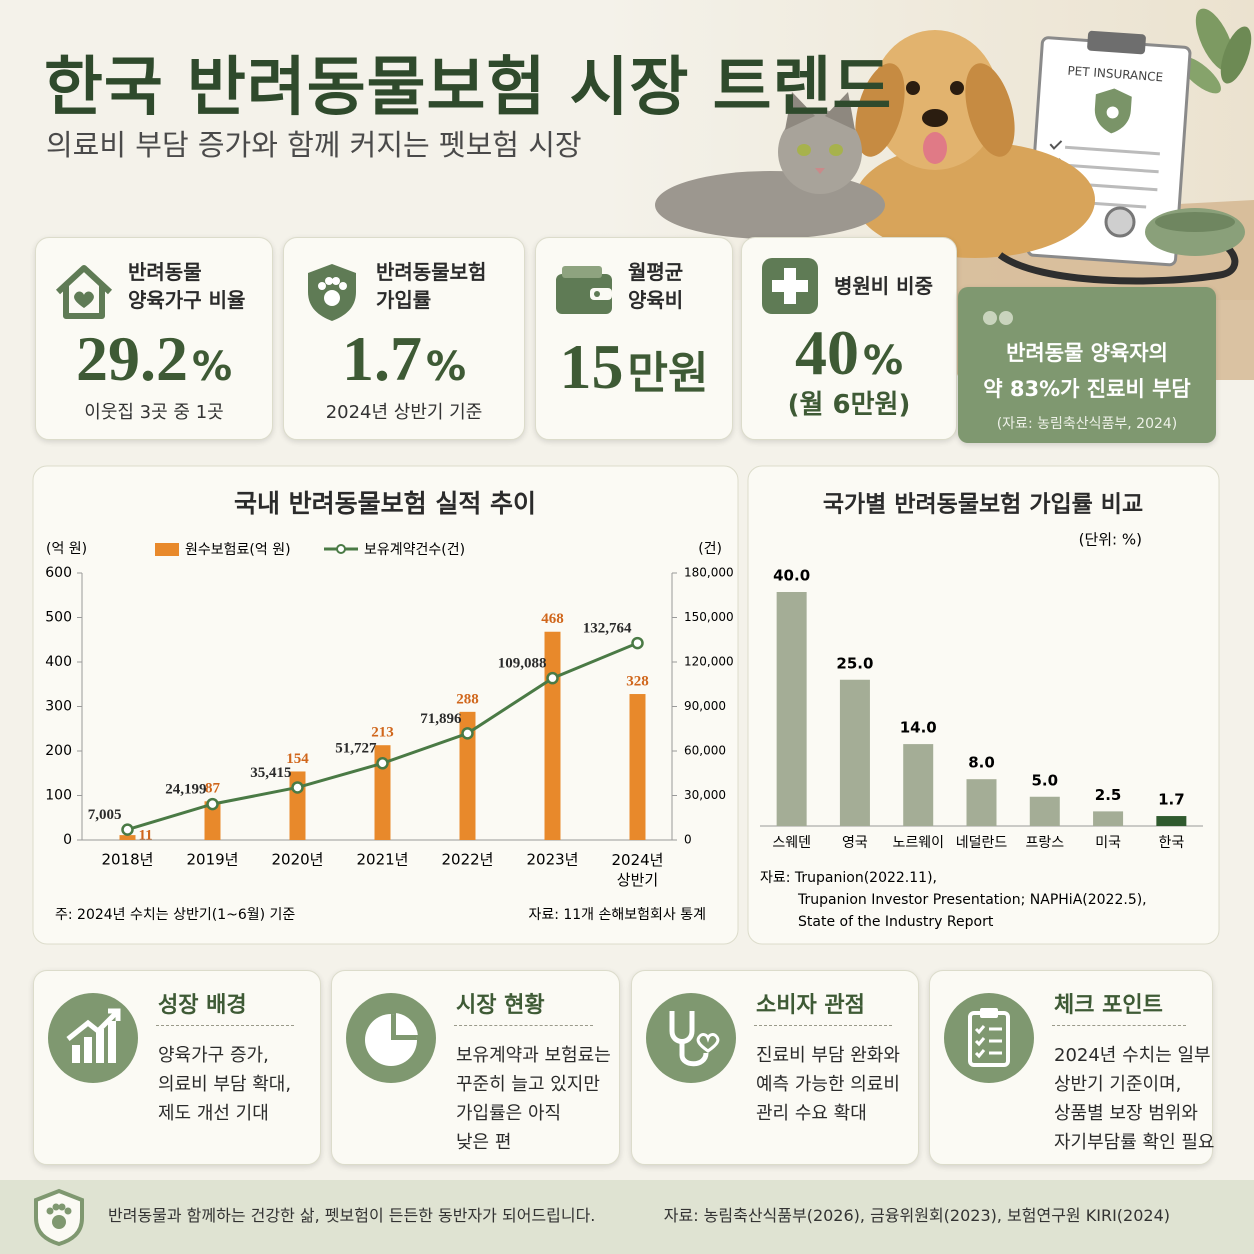  I want to click on footer-shield, so click(59, 1217).